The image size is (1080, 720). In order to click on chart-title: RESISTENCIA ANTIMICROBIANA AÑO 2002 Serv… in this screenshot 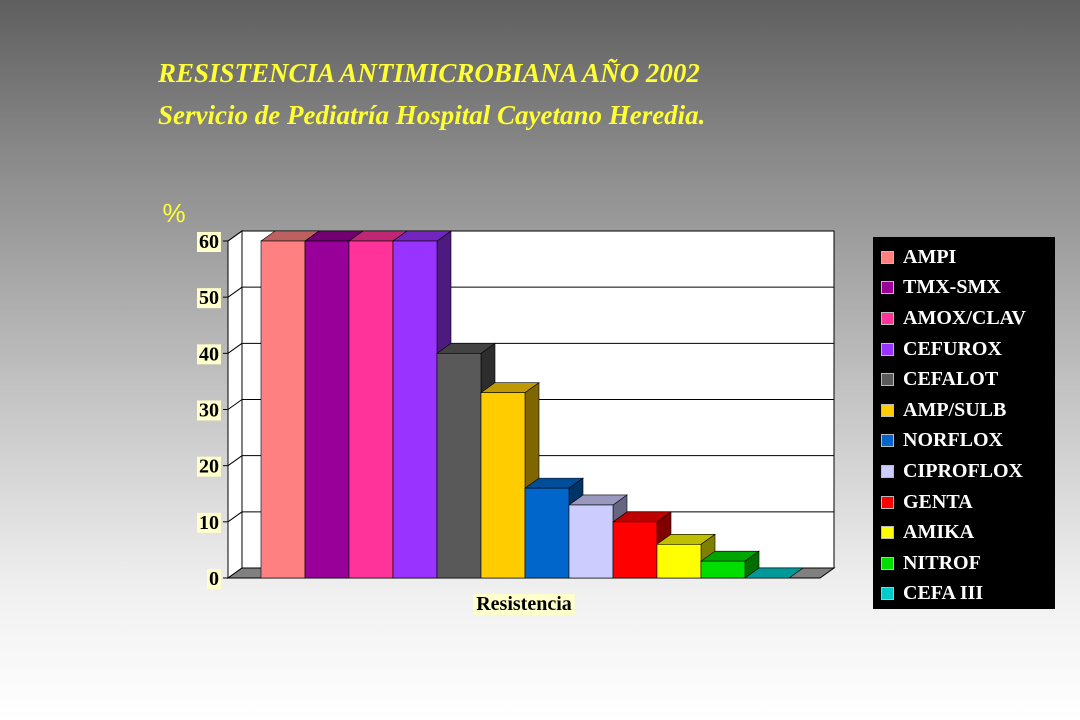, I will do `click(431, 94)`.